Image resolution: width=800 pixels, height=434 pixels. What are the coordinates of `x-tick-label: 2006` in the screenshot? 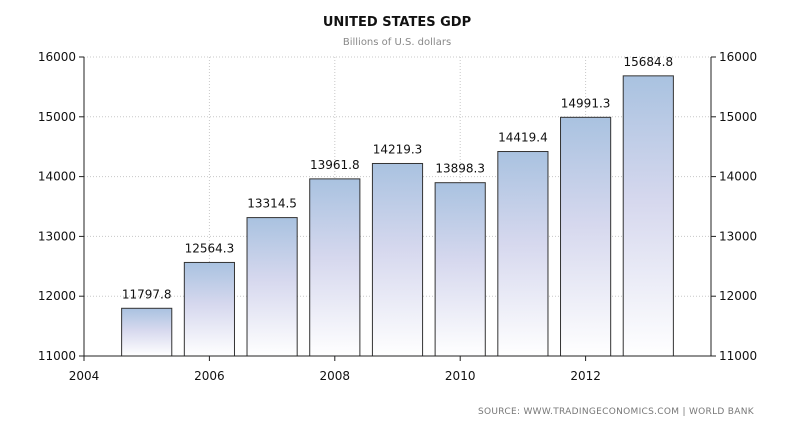 It's located at (209, 376).